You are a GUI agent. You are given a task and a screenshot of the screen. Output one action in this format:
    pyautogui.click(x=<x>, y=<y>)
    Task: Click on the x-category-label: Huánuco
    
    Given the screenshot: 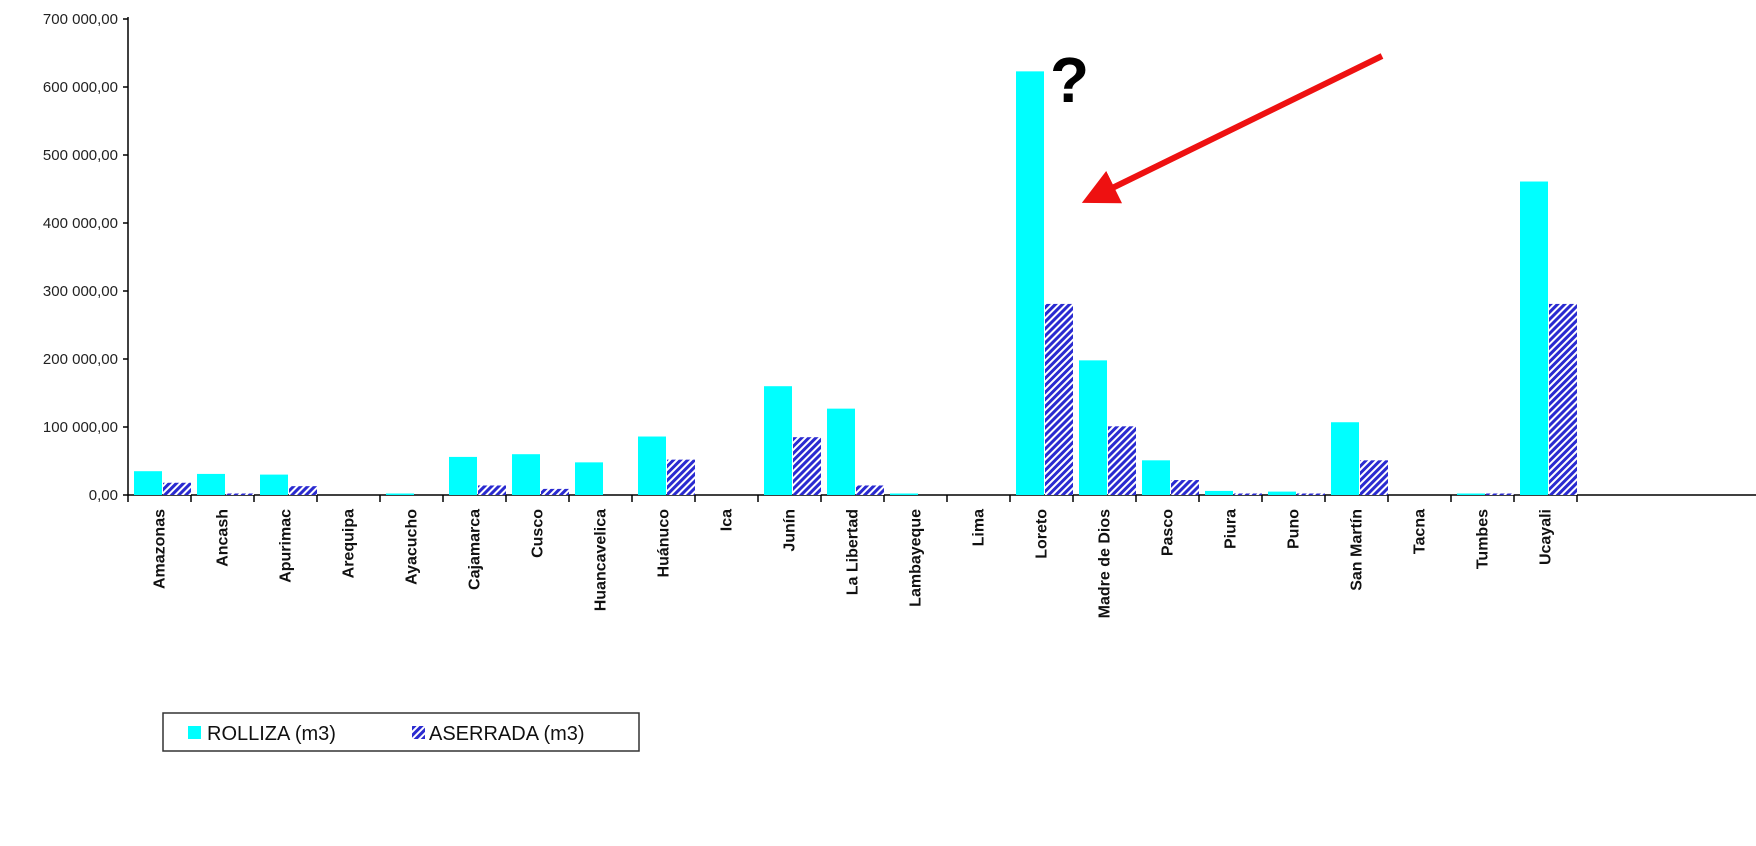 What is the action you would take?
    pyautogui.click(x=664, y=543)
    